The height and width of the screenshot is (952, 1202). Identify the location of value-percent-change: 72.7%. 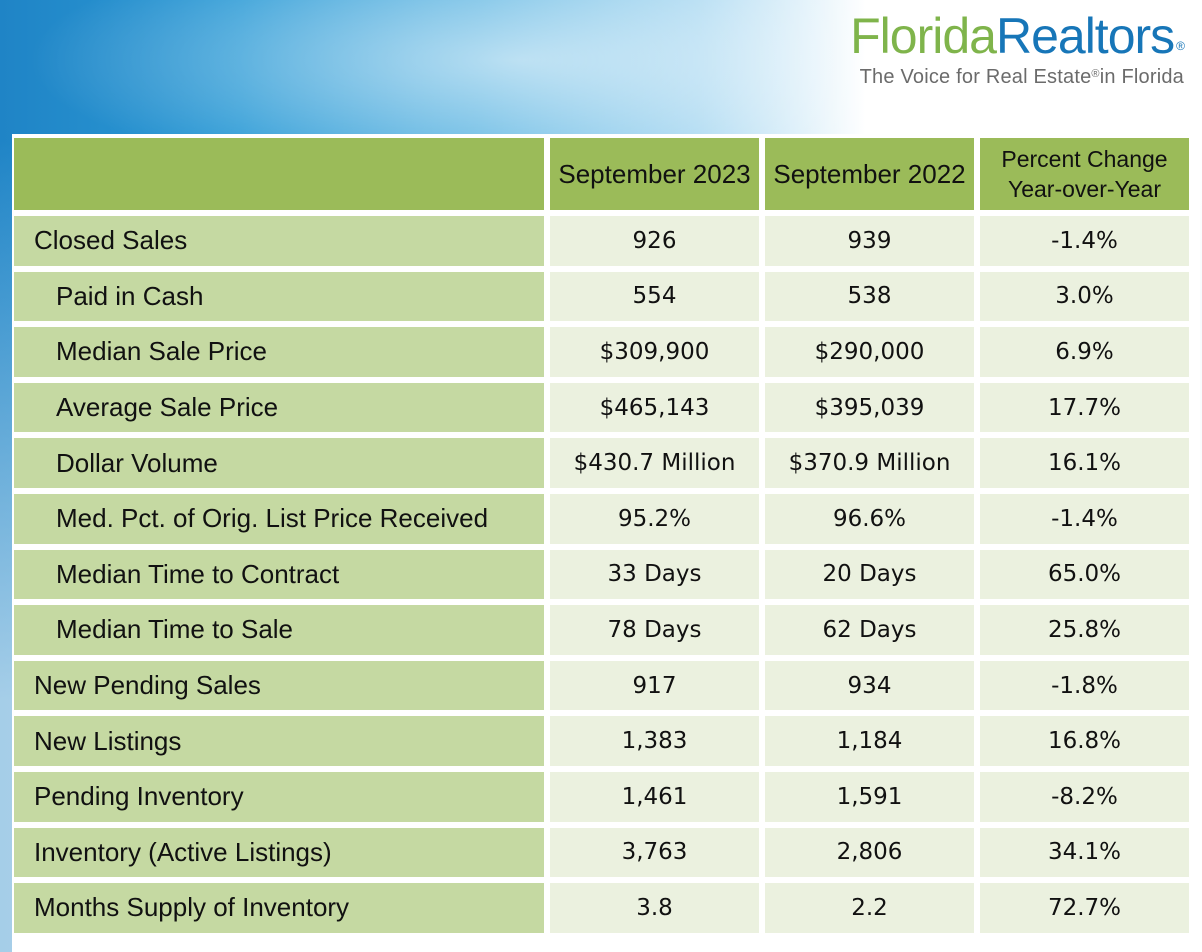
(1084, 908).